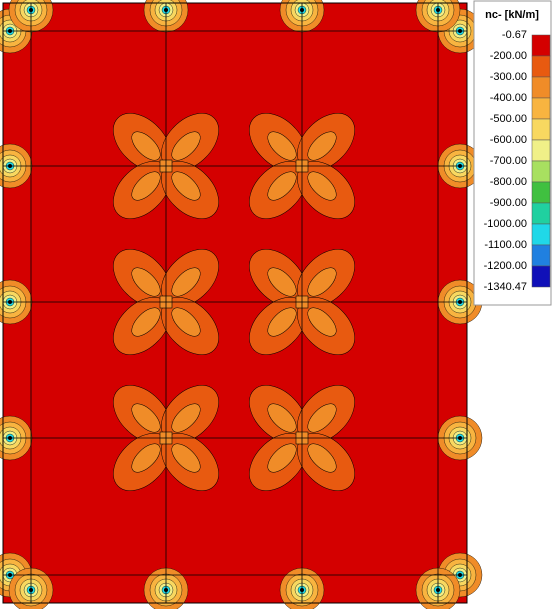 The width and height of the screenshot is (552, 614). What do you see at coordinates (508, 56) in the screenshot?
I see `legend-label: -200.00` at bounding box center [508, 56].